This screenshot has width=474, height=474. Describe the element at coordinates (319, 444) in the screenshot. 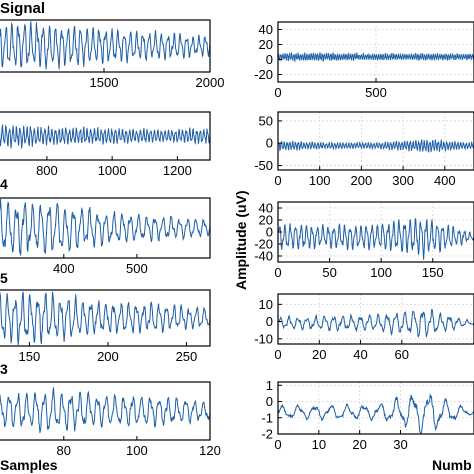

I see `x-tick-label: 10` at that location.